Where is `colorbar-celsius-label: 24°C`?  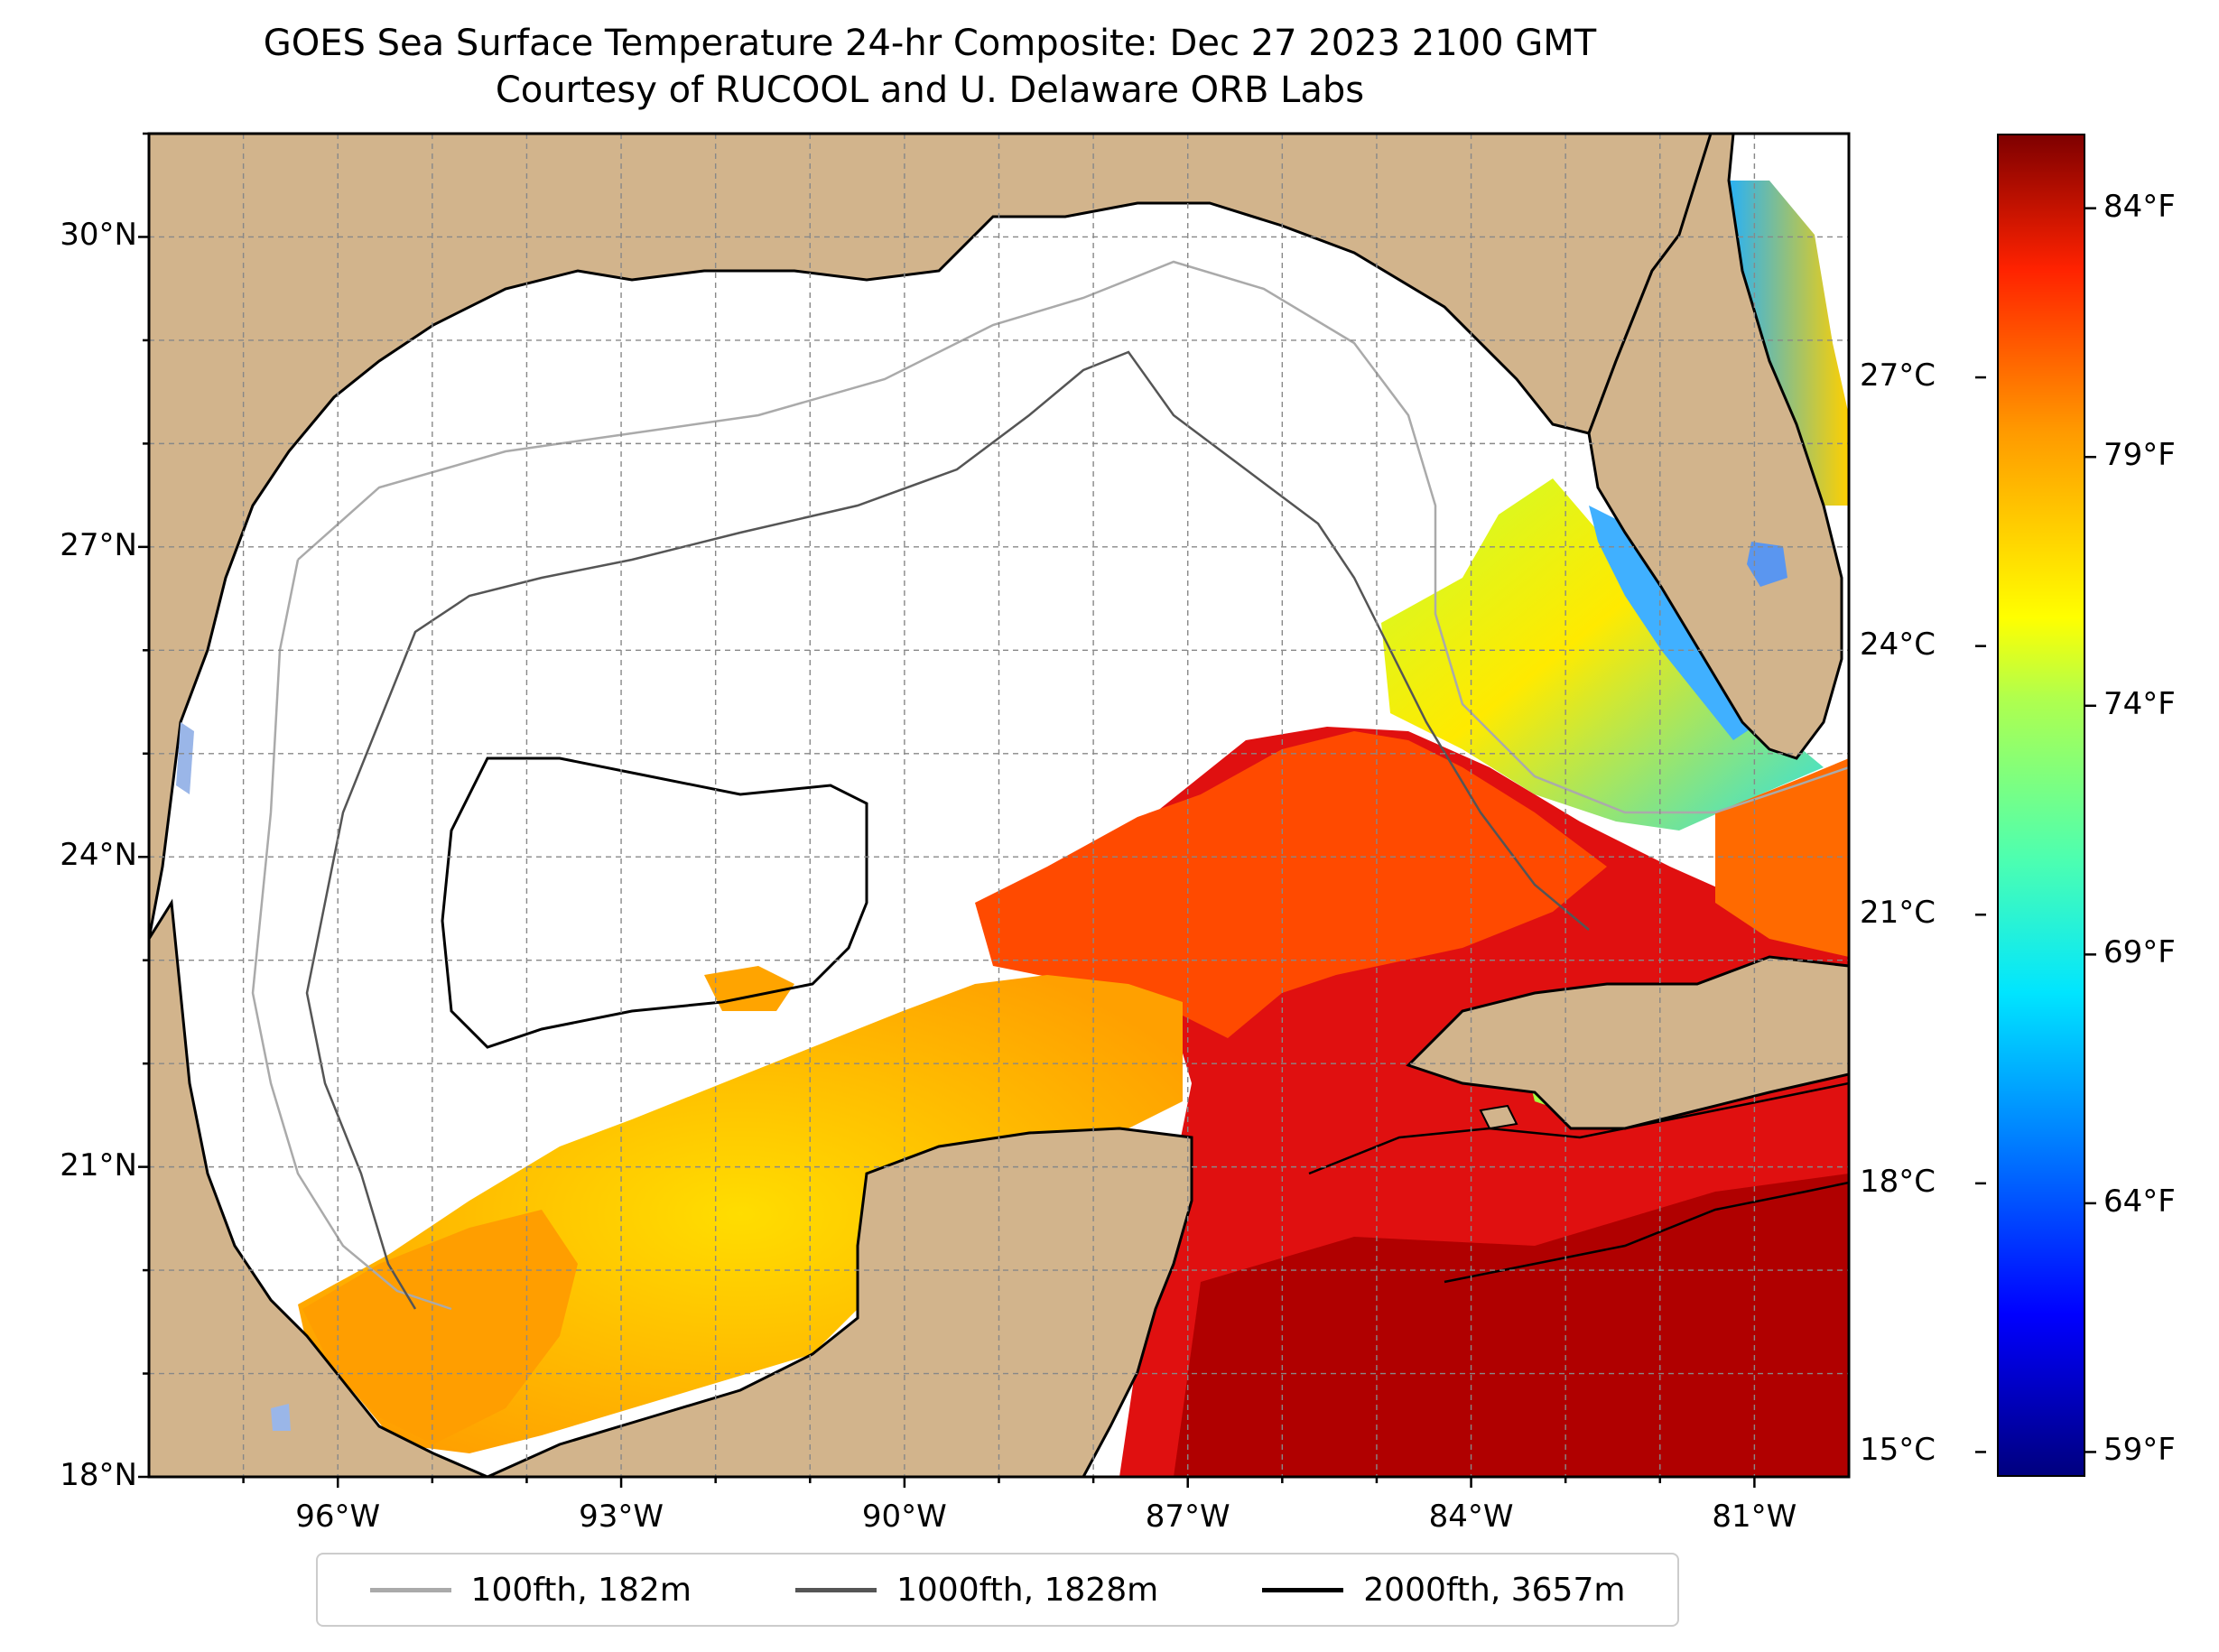
colorbar-celsius-label: 24°C is located at coordinates (1898, 644).